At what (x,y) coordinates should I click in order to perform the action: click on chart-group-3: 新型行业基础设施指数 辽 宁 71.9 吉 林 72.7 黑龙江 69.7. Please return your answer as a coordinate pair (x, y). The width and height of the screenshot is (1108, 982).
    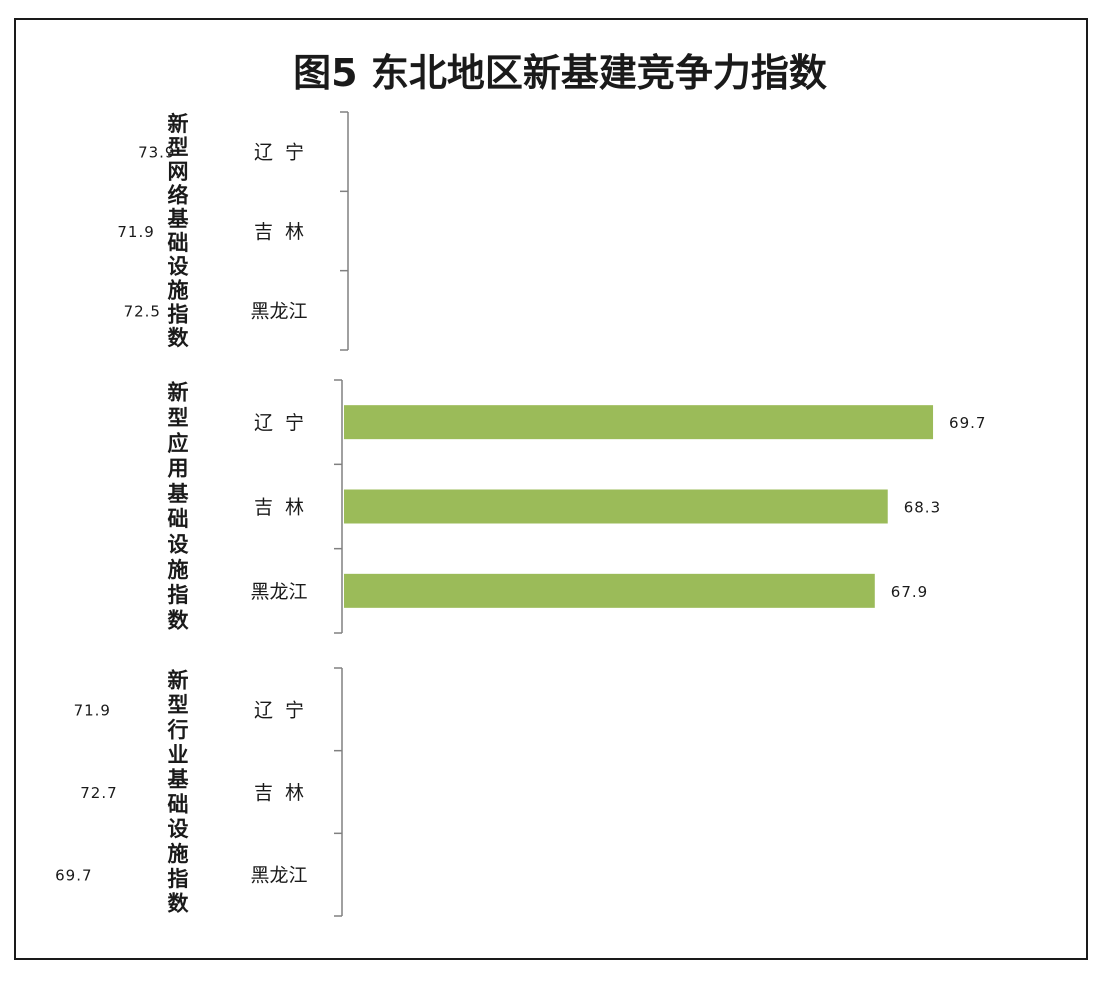
    Looking at the image, I should click on (199, 792).